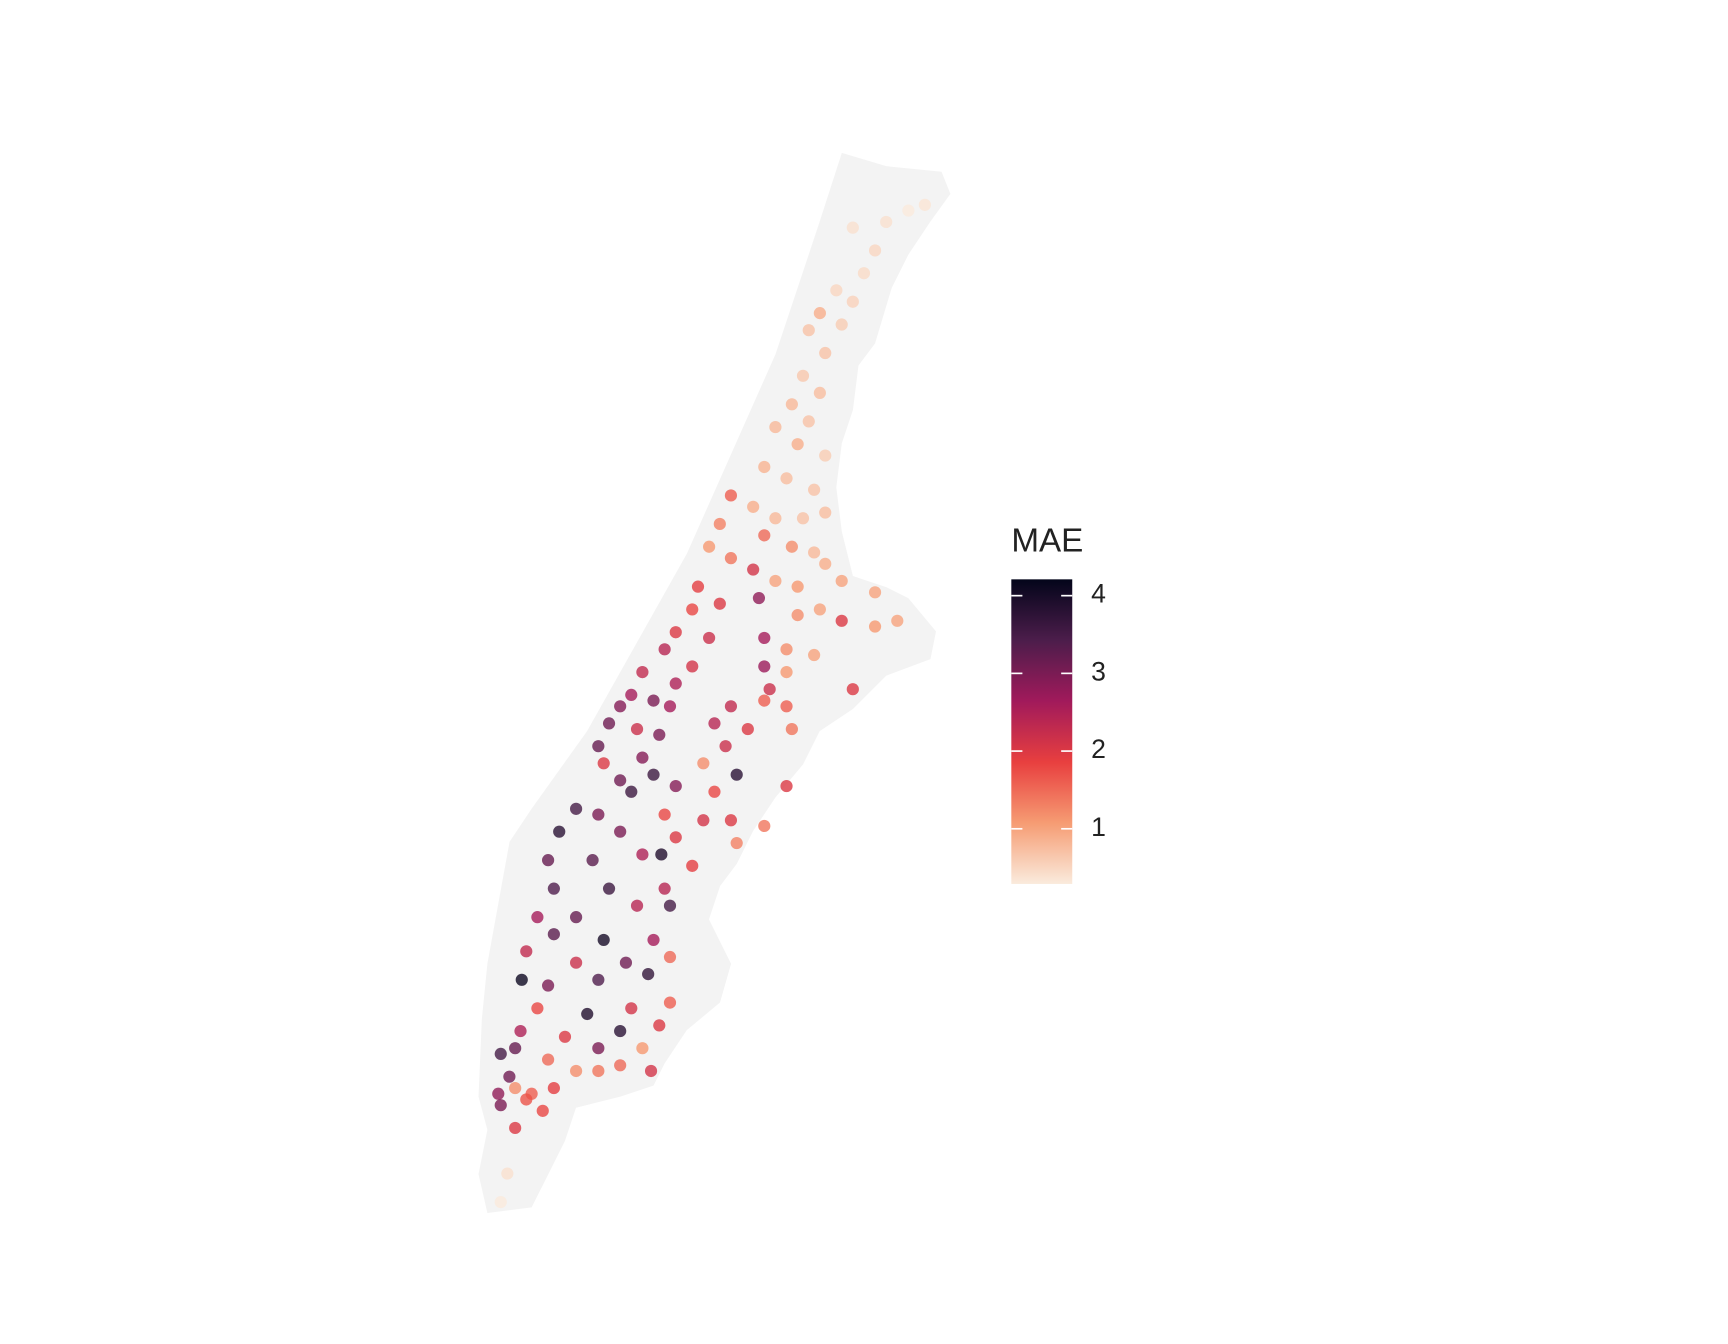  Describe the element at coordinates (1098, 594) in the screenshot. I see `colorbar-tick-label: 4` at that location.